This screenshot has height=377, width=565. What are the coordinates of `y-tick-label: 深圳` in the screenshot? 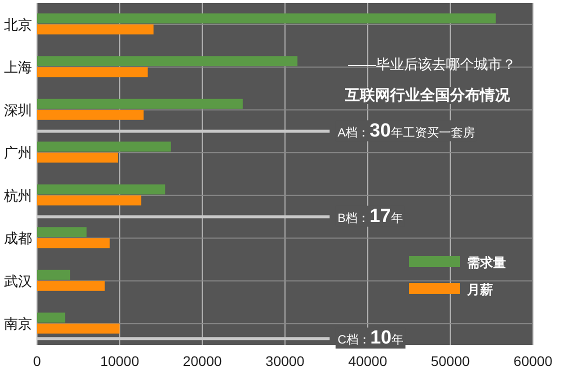 It's located at (18, 110).